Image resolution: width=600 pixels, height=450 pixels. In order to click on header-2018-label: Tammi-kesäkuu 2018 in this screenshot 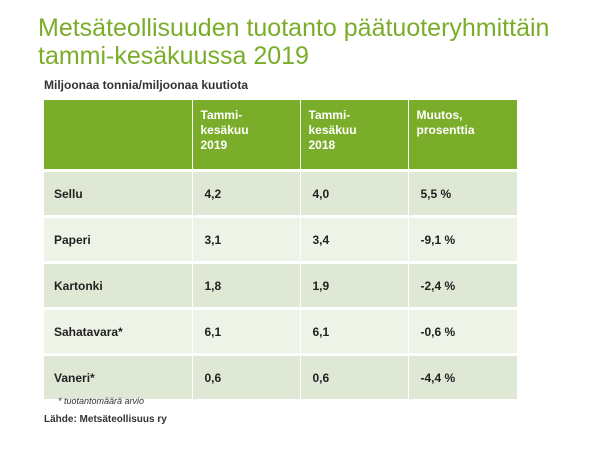, I will do `click(332, 130)`.